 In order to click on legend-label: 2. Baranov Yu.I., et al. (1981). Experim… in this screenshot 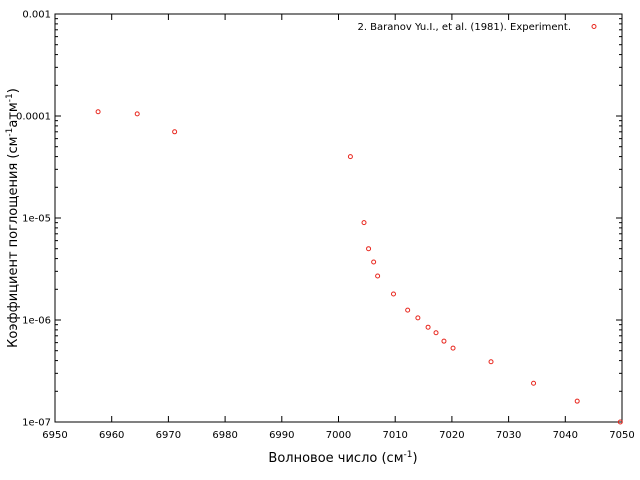, I will do `click(464, 27)`.